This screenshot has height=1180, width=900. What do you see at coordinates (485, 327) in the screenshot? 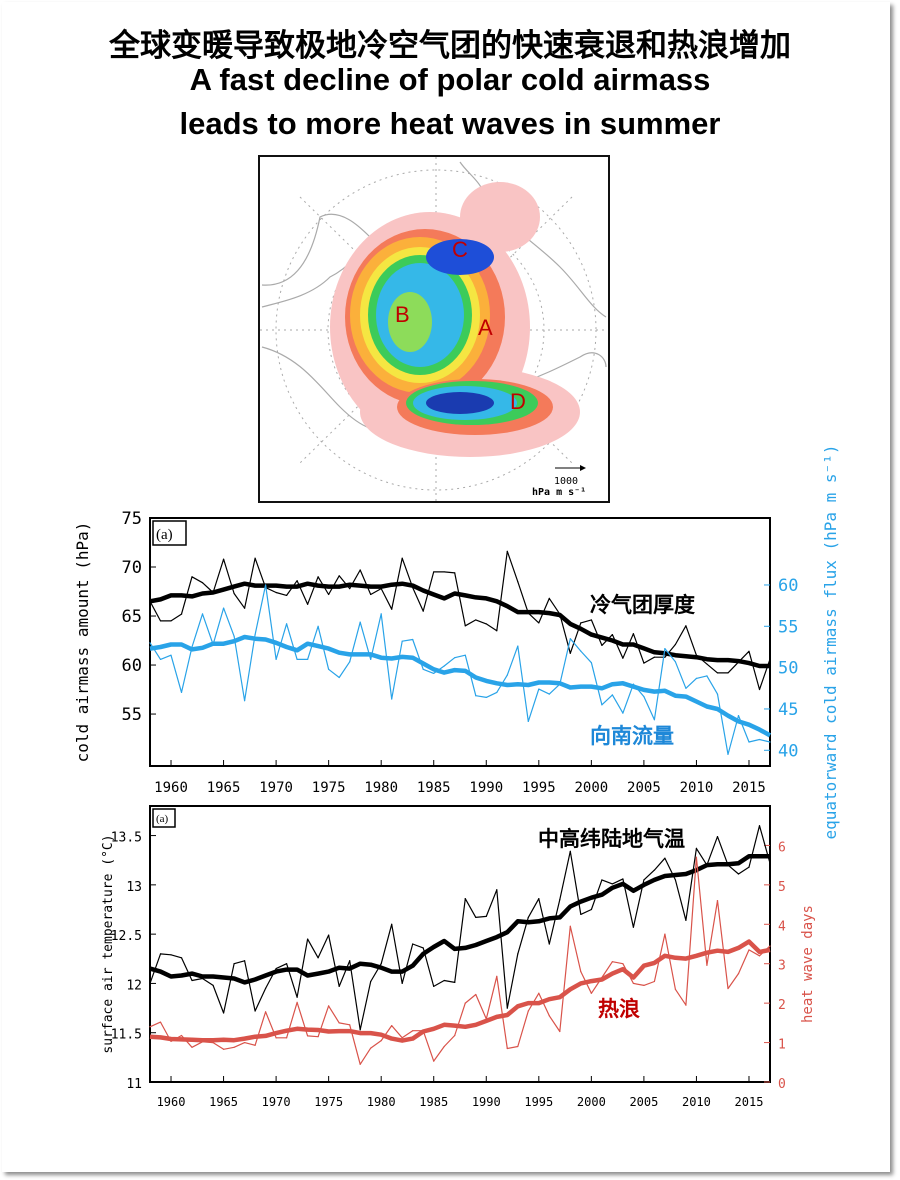
I see `region-label-a: A` at bounding box center [485, 327].